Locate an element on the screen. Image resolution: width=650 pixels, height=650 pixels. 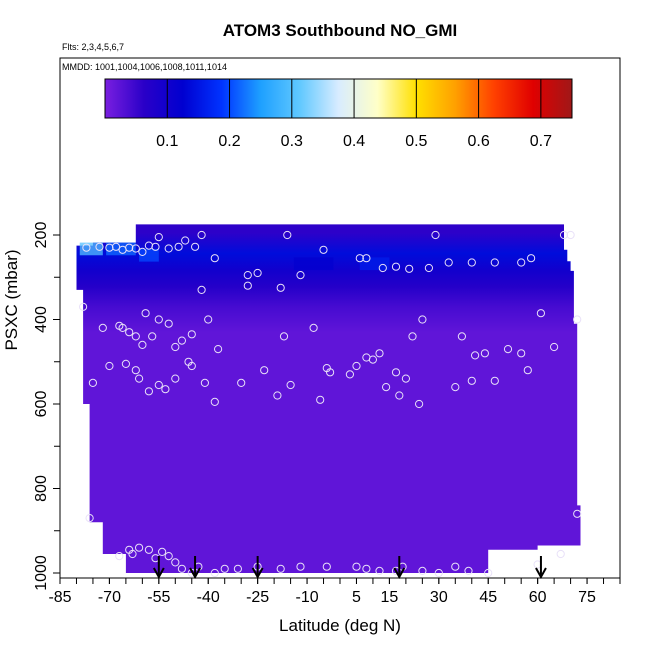
y-axis-label: PSXC (mbar) is located at coordinates (11, 299).